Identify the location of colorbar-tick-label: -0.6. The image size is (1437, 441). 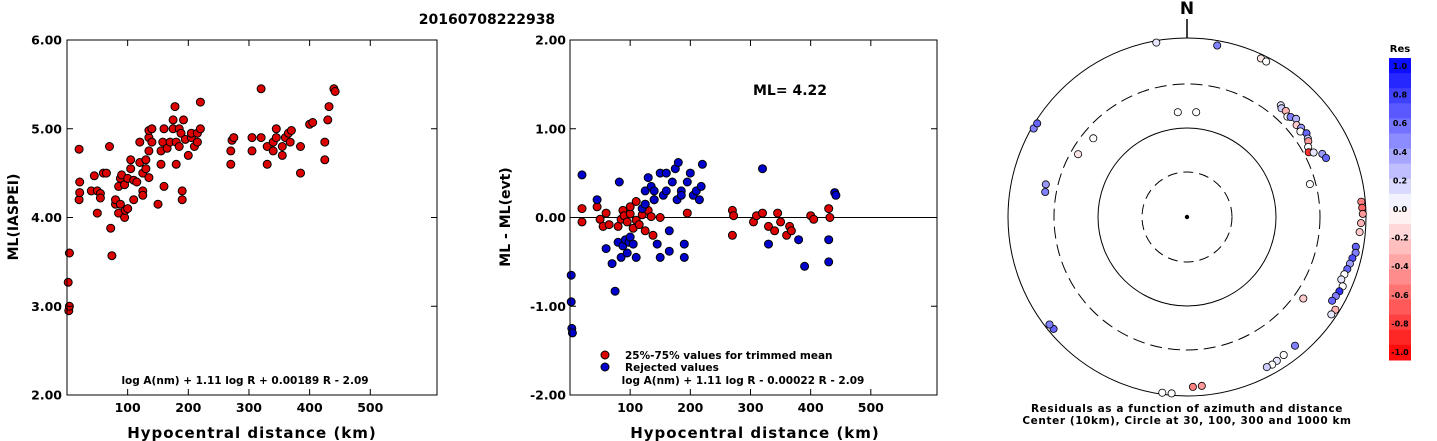
(1400, 295).